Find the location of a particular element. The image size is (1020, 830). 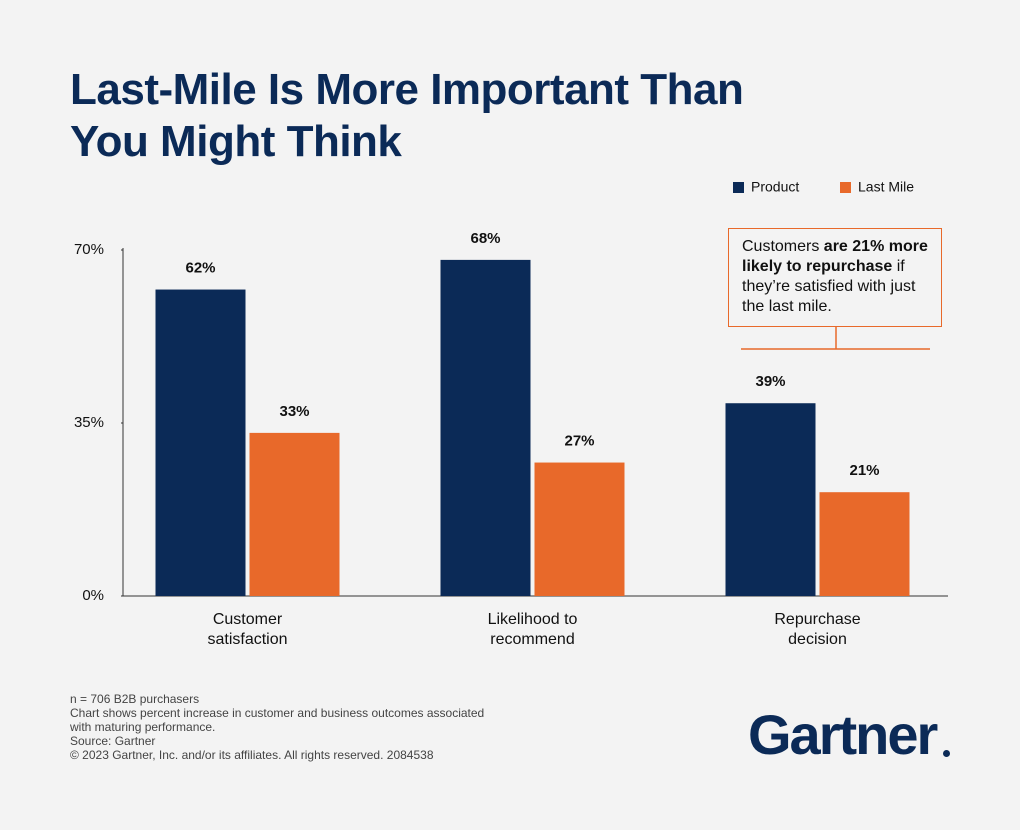

footnote: Source: Gartner is located at coordinates (113, 741).